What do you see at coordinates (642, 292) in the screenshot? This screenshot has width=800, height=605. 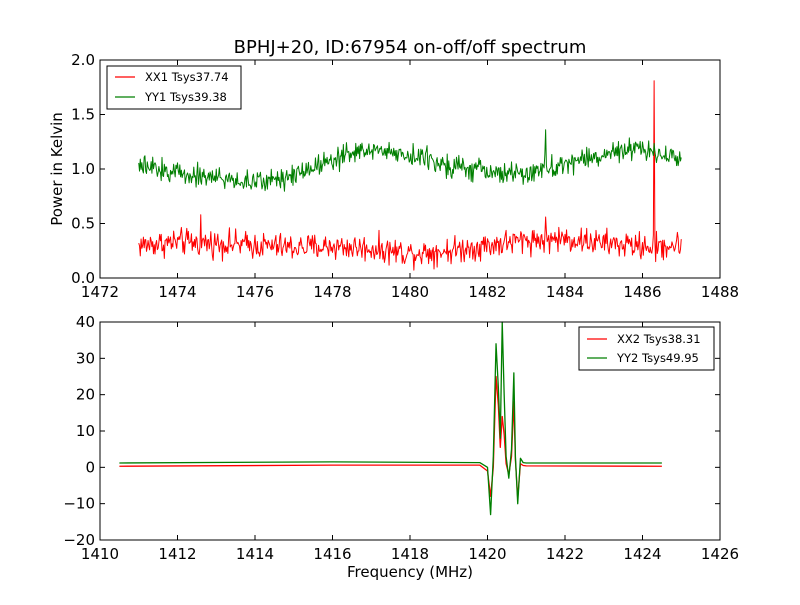 I see `x-tick-label: 1486` at bounding box center [642, 292].